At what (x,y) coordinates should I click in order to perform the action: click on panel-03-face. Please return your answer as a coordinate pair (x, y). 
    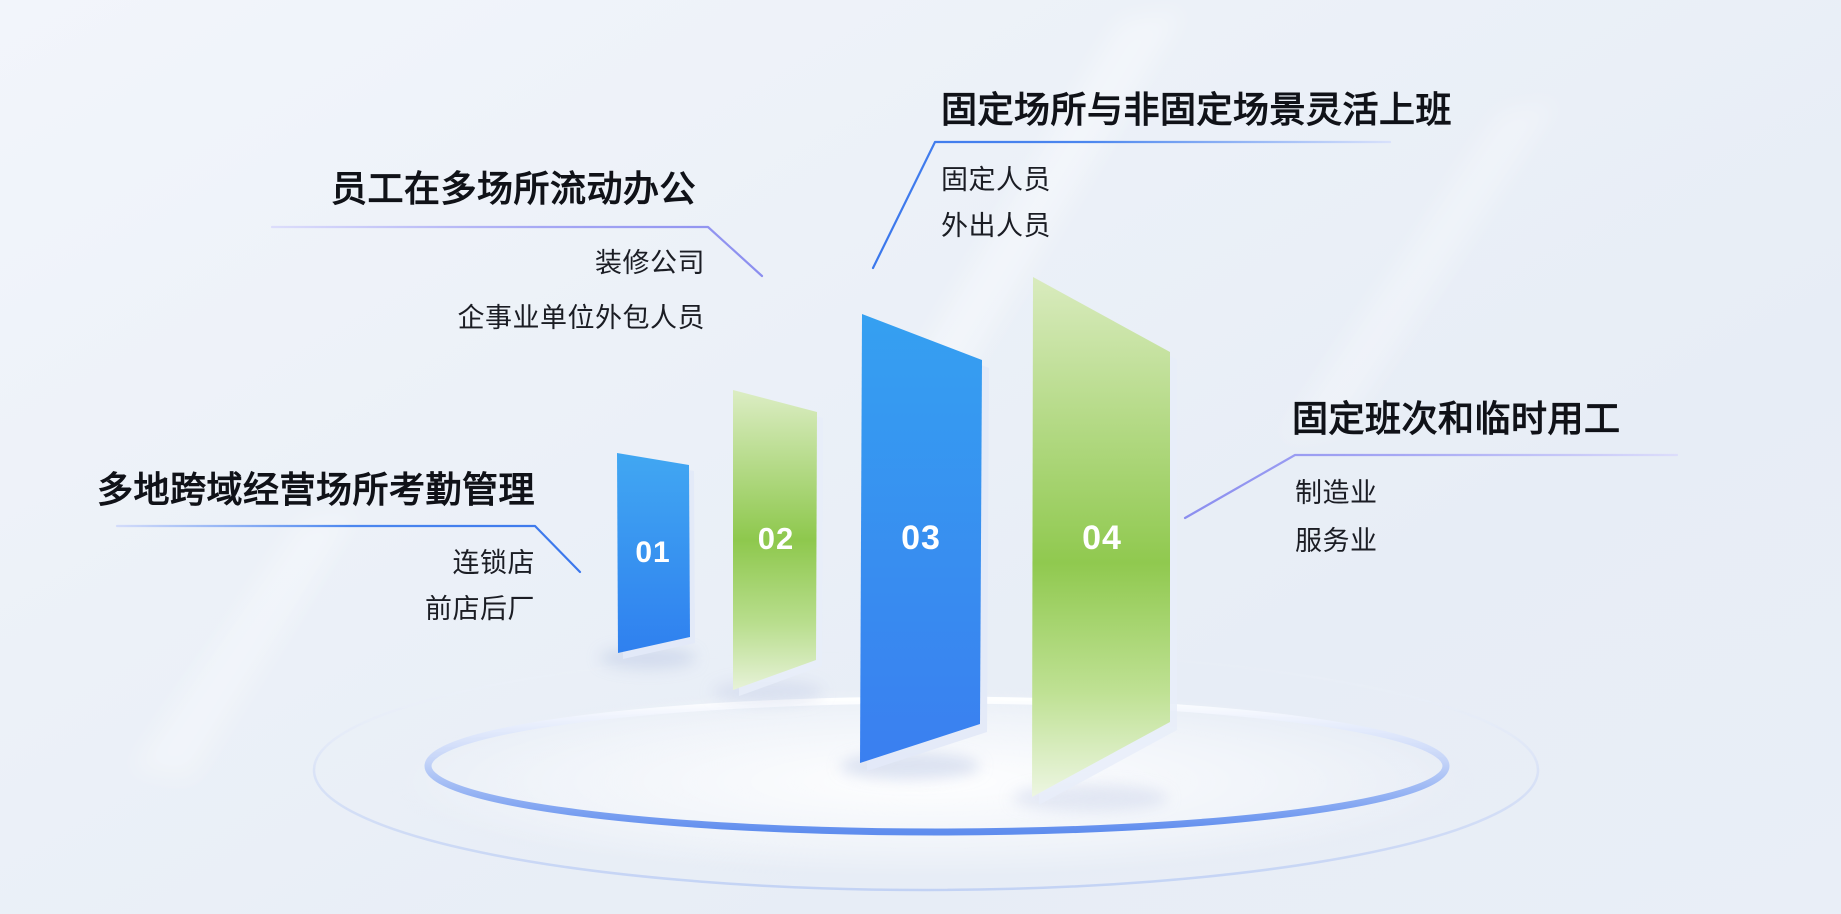
    Looking at the image, I should click on (921, 538).